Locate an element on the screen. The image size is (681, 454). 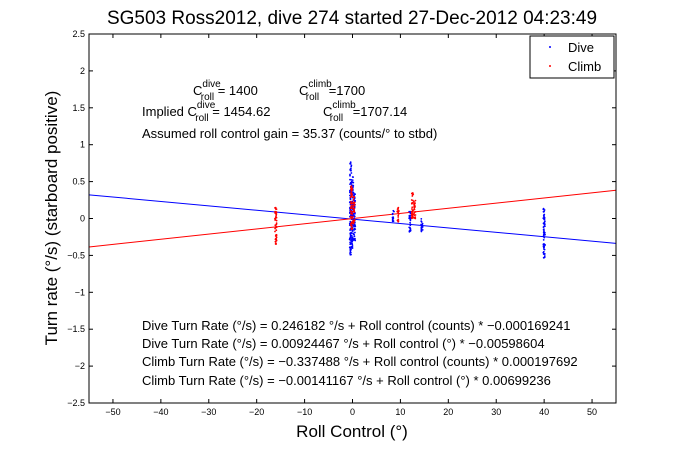
x-tick-label: 10 is located at coordinates (400, 412).